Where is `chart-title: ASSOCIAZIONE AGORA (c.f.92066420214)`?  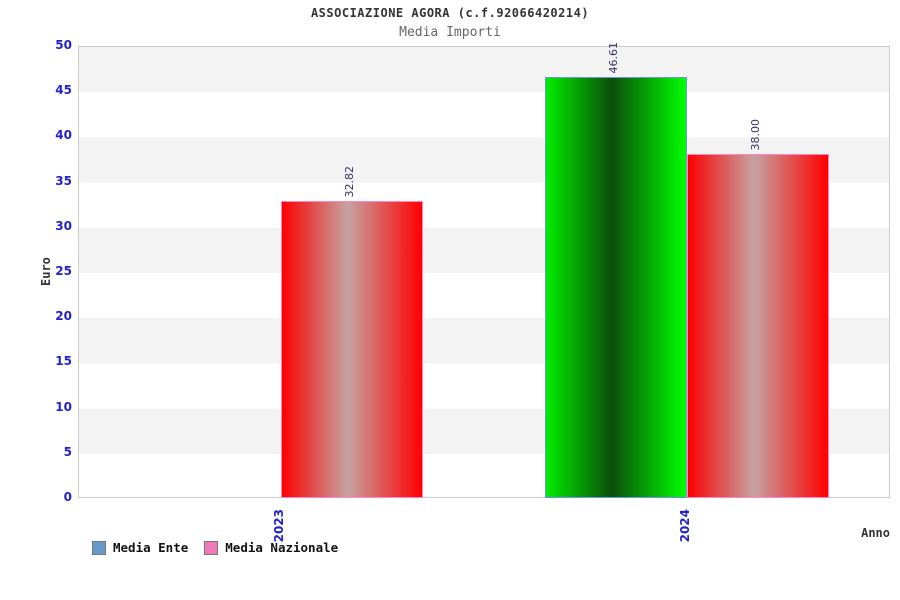 chart-title: ASSOCIAZIONE AGORA (c.f.92066420214) is located at coordinates (450, 13).